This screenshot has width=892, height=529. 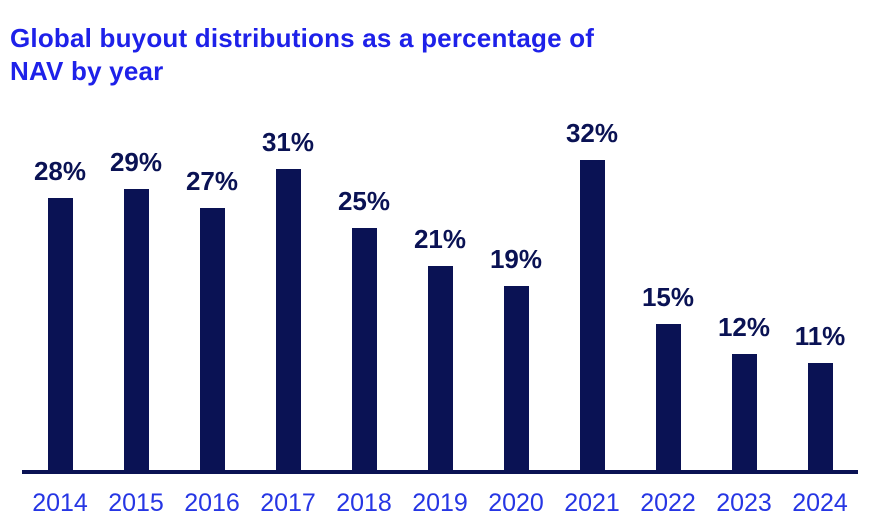 I want to click on bar-column: 32%, so click(x=592, y=294).